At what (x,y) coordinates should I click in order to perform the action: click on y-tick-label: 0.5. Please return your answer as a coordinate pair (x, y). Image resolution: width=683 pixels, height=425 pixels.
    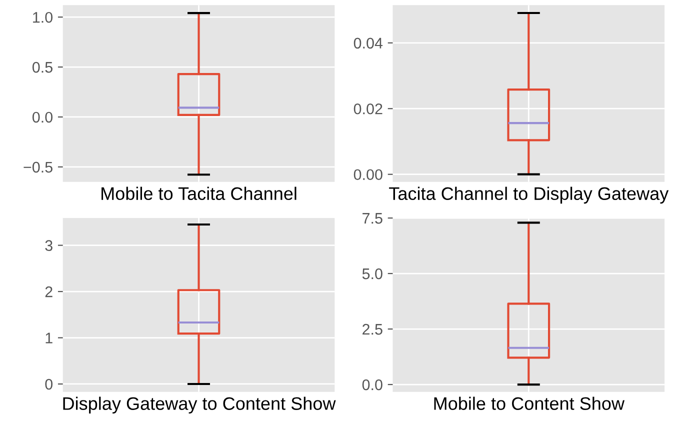
    Looking at the image, I should click on (42, 67).